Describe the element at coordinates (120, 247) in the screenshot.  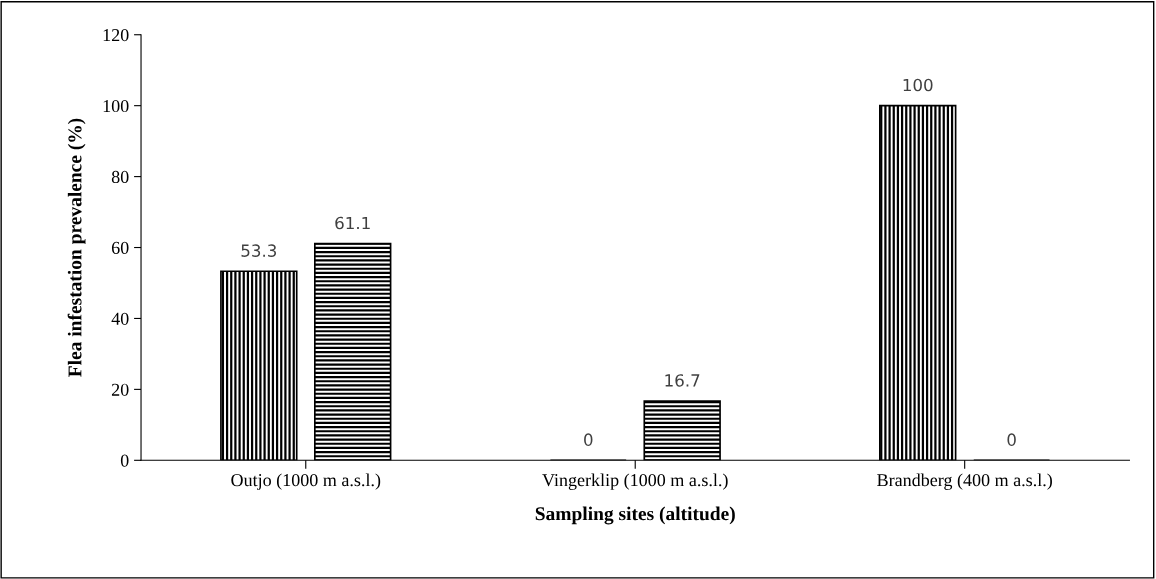
I see `y-tick-label: 60` at that location.